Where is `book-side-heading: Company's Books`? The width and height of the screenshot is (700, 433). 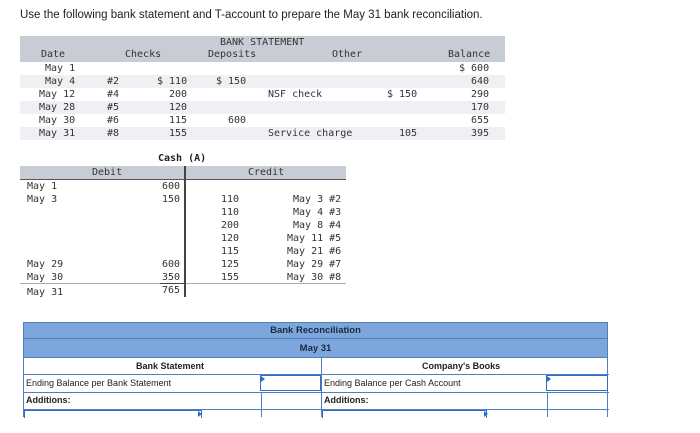 book-side-heading: Company's Books is located at coordinates (461, 366).